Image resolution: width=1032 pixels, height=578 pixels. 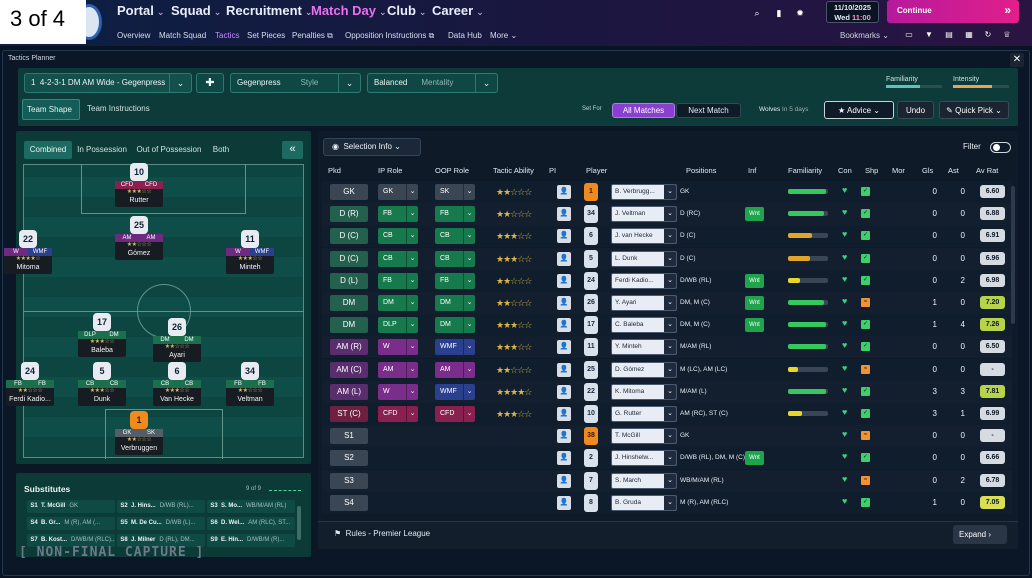 What do you see at coordinates (864, 35) in the screenshot?
I see `bookmarks-menu: Bookmarks ⌄` at bounding box center [864, 35].